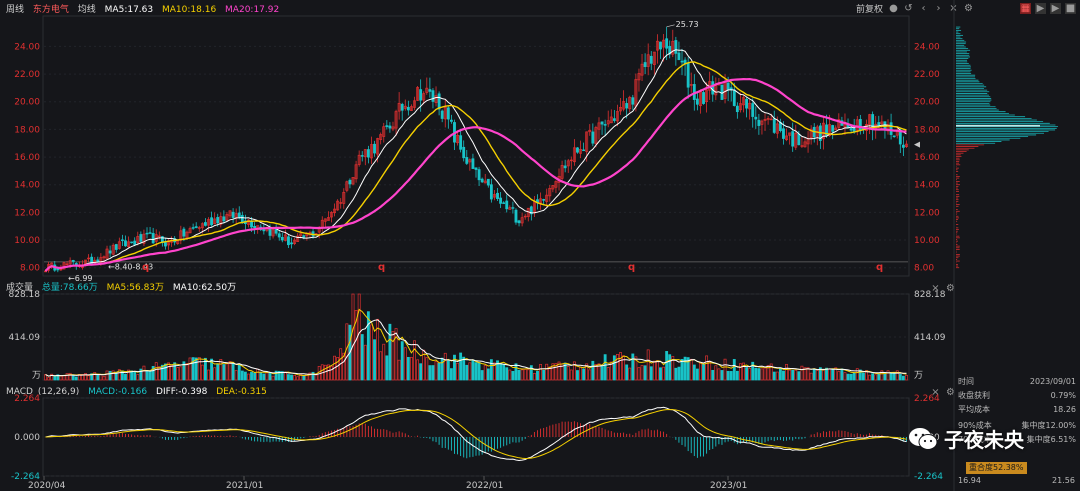 This screenshot has width=1080, height=491. What do you see at coordinates (80, 278) in the screenshot?
I see `low-annotation: ←6.99` at bounding box center [80, 278].